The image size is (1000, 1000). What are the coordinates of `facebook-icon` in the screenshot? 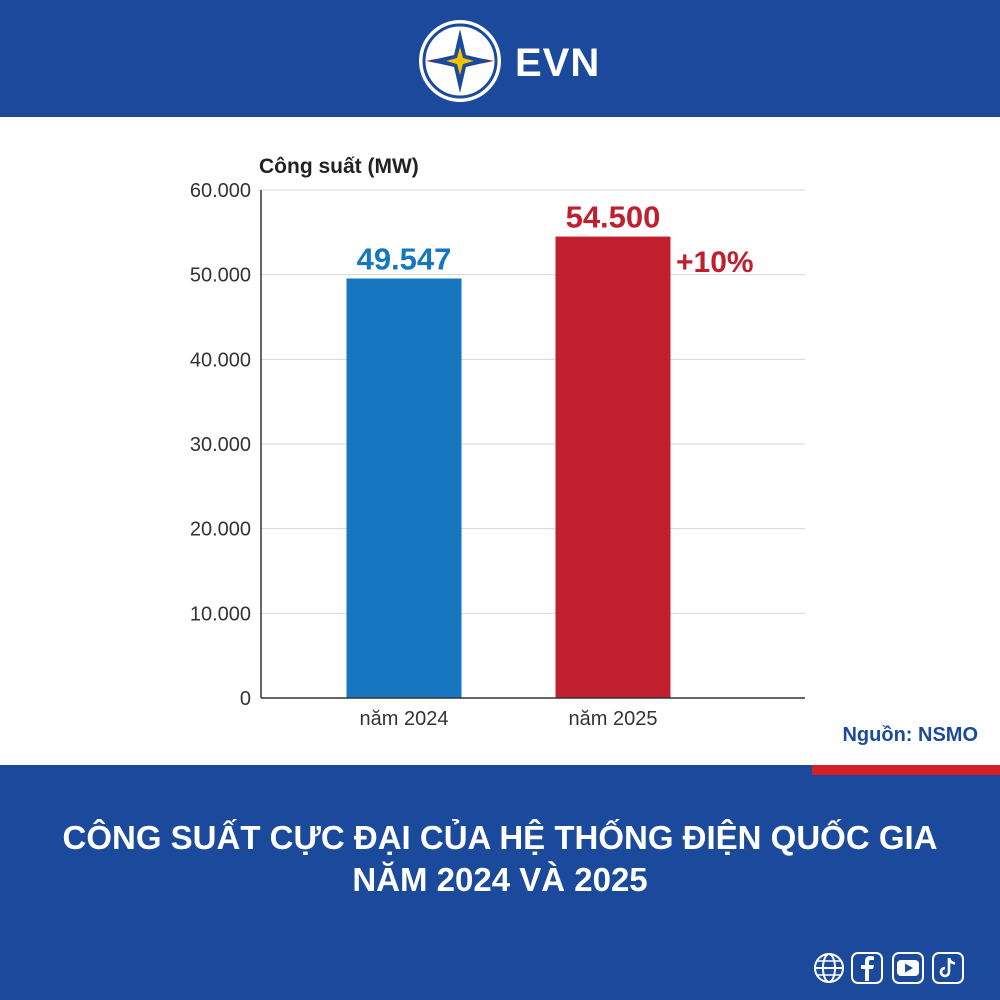 It's located at (867, 968).